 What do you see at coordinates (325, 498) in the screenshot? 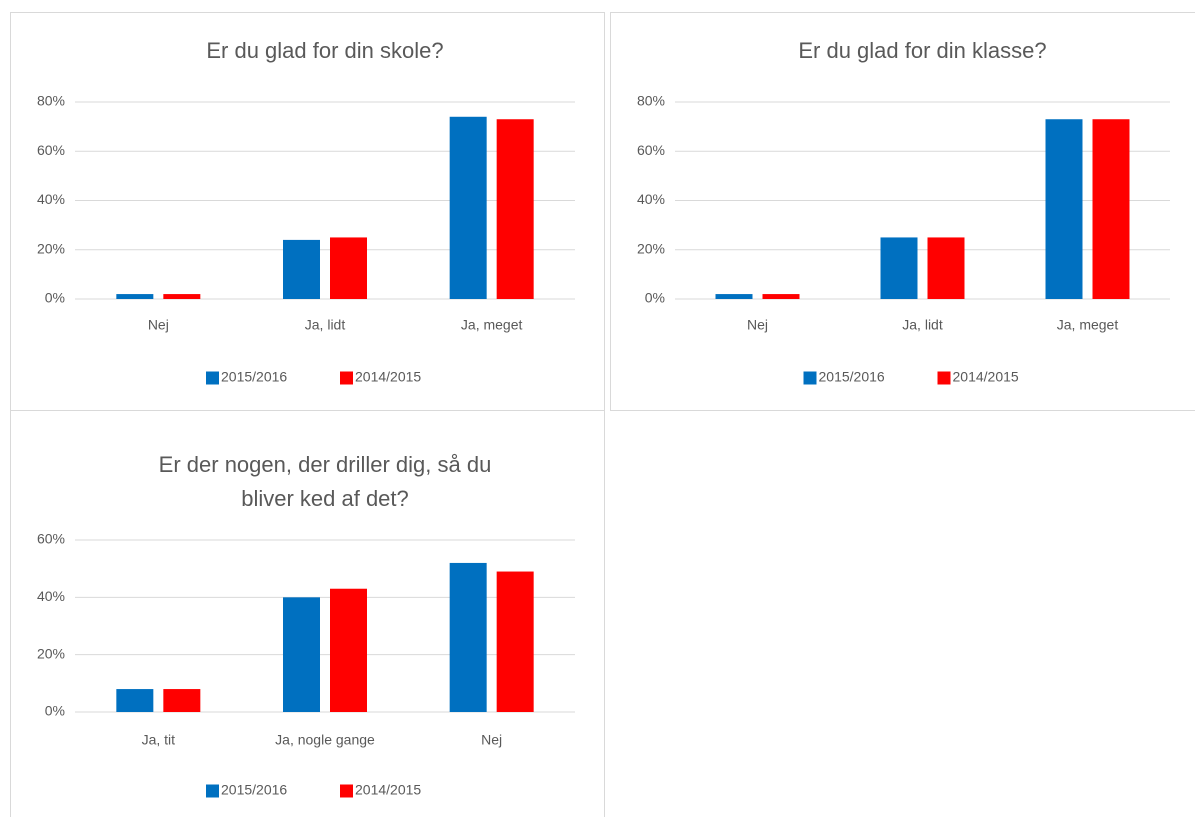
I see `chart-title: bliver ked af det?` at bounding box center [325, 498].